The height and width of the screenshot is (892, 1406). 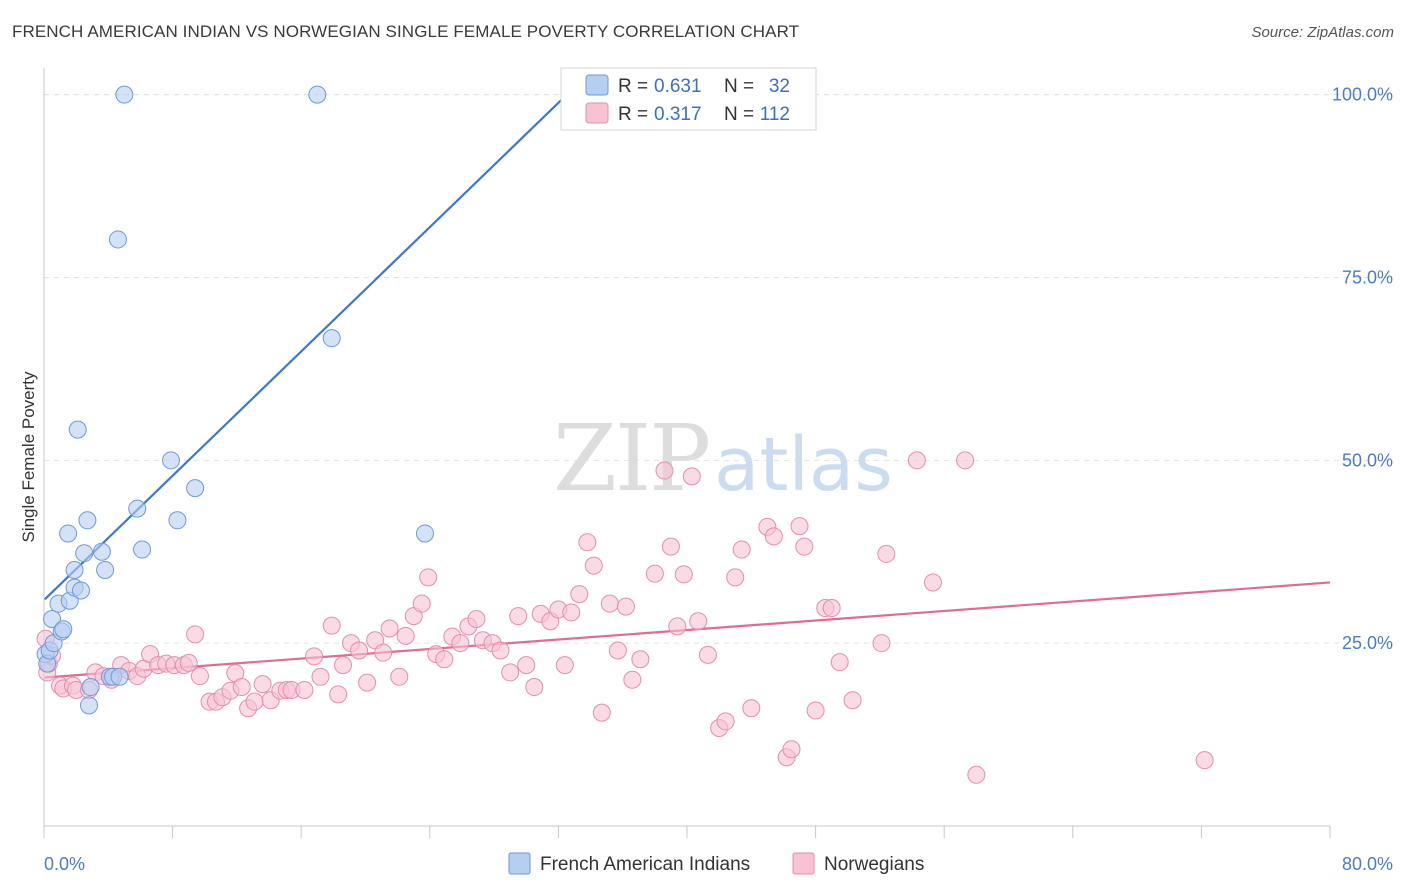 I want to click on legend-n-value-1: 32, so click(x=779, y=86).